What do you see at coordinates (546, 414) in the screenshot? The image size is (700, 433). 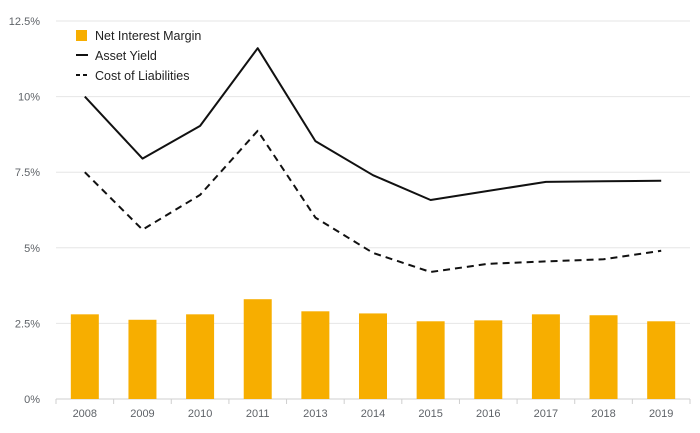 I see `x-tick-label: 2017` at bounding box center [546, 414].